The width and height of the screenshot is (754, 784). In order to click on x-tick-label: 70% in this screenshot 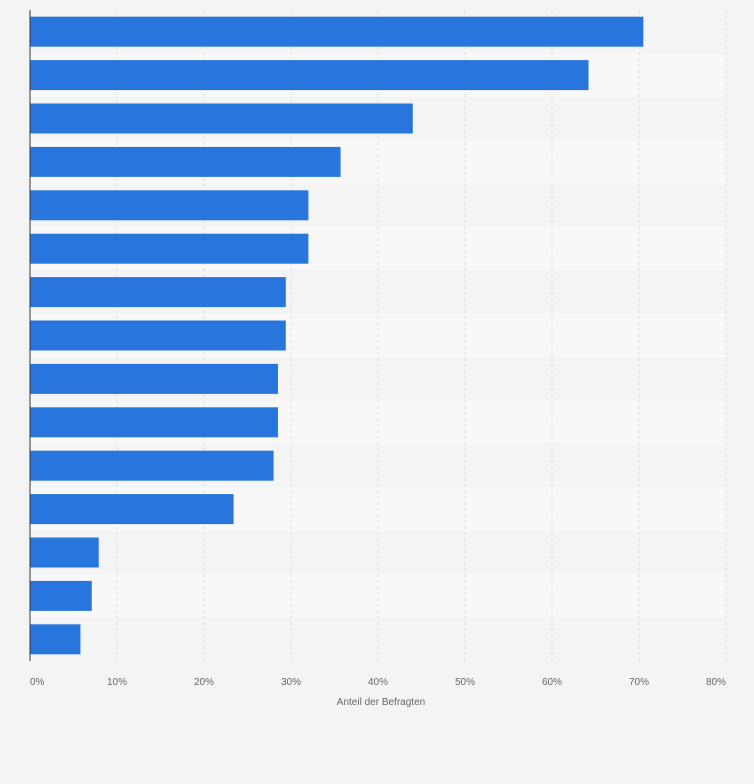, I will do `click(639, 682)`.